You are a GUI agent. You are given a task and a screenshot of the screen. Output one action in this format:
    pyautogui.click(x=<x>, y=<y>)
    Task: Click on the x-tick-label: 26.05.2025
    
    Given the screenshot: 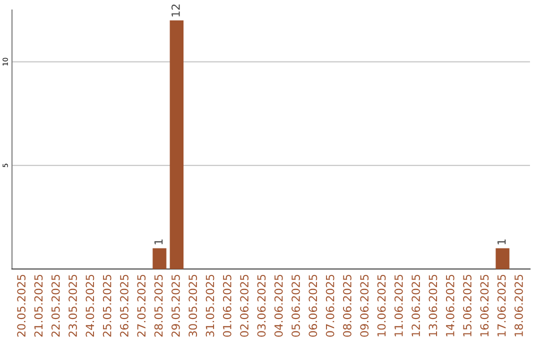 What is the action you would take?
    pyautogui.click(x=124, y=305)
    